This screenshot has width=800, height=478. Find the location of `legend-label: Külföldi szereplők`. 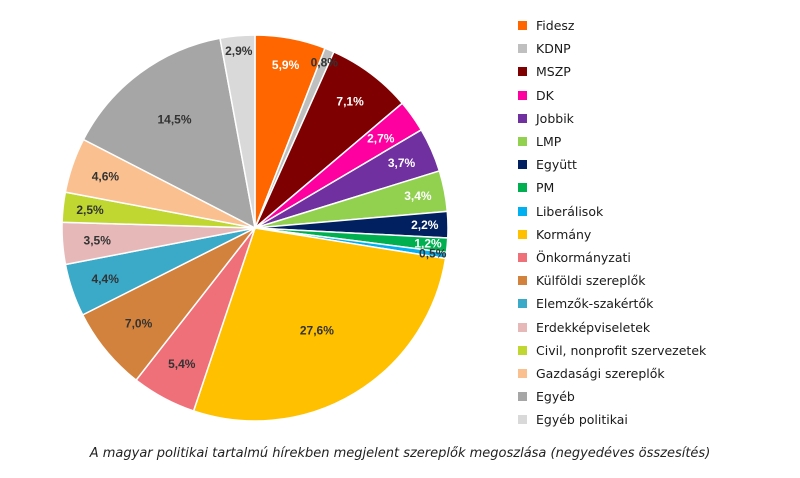

legend-label: Külföldi szereplők is located at coordinates (591, 281).